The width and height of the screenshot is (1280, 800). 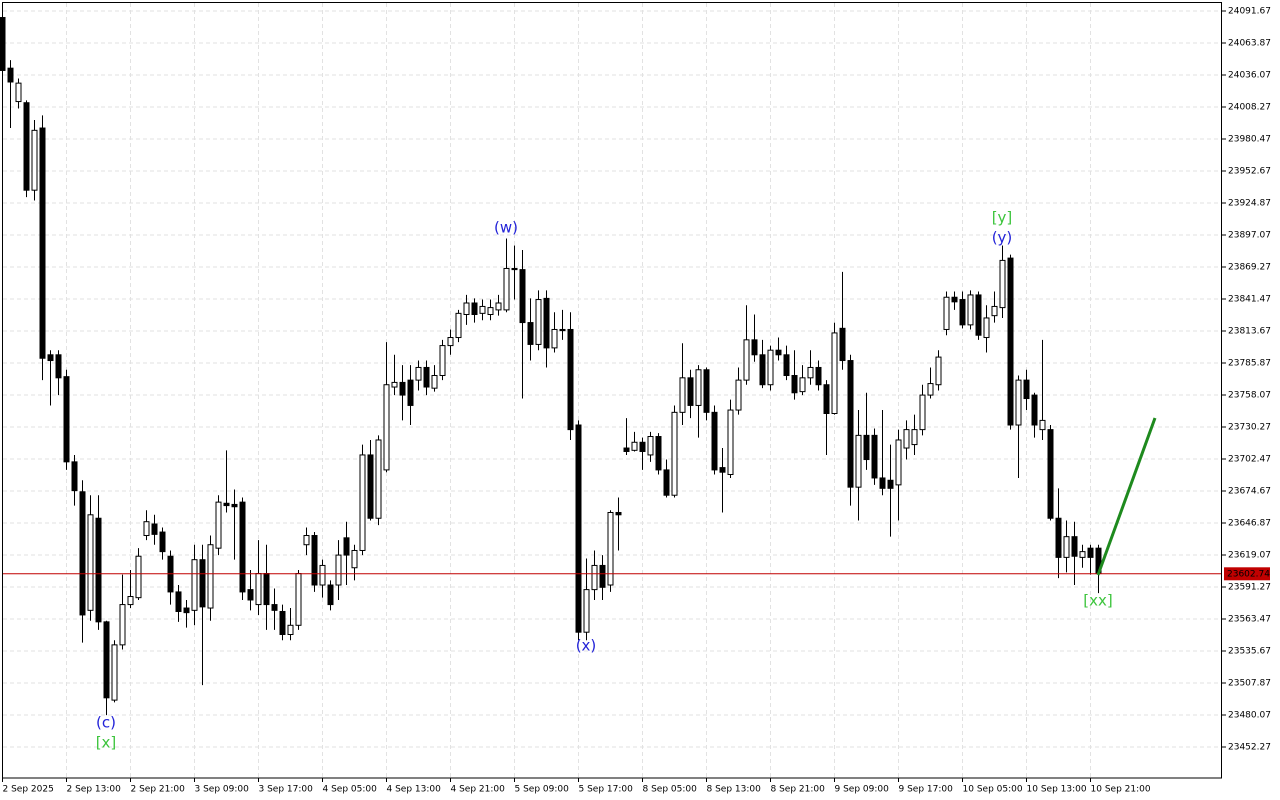 I want to click on y-tick-label: 23619.07, so click(x=1249, y=556).